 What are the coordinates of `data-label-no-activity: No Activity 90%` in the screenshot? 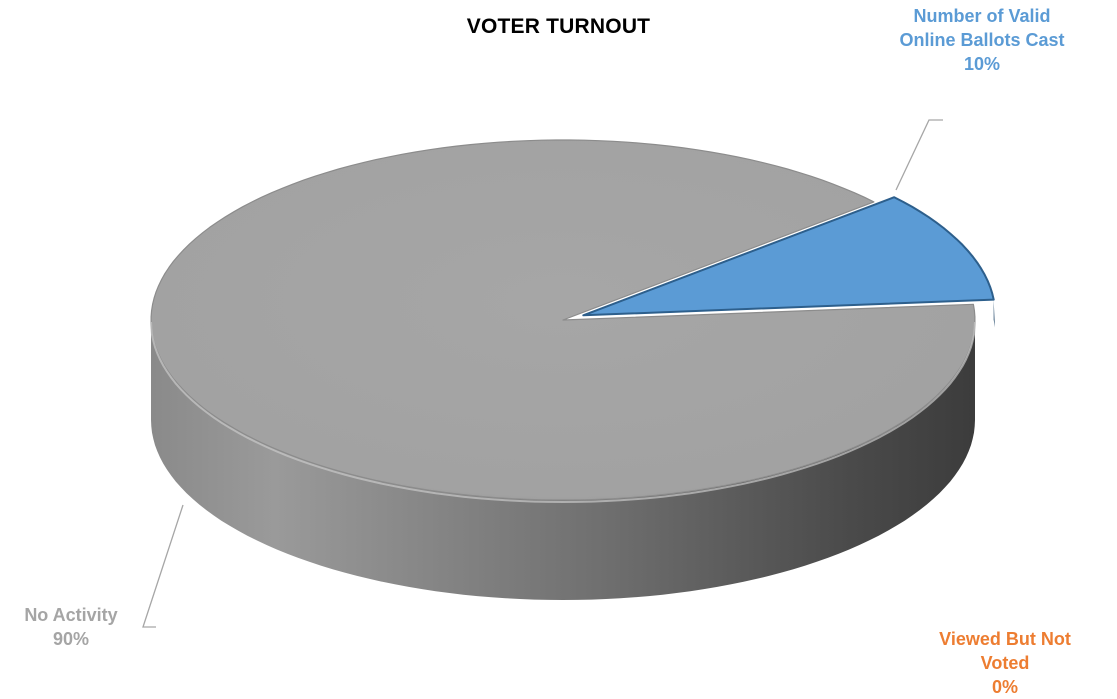 It's located at (71, 627).